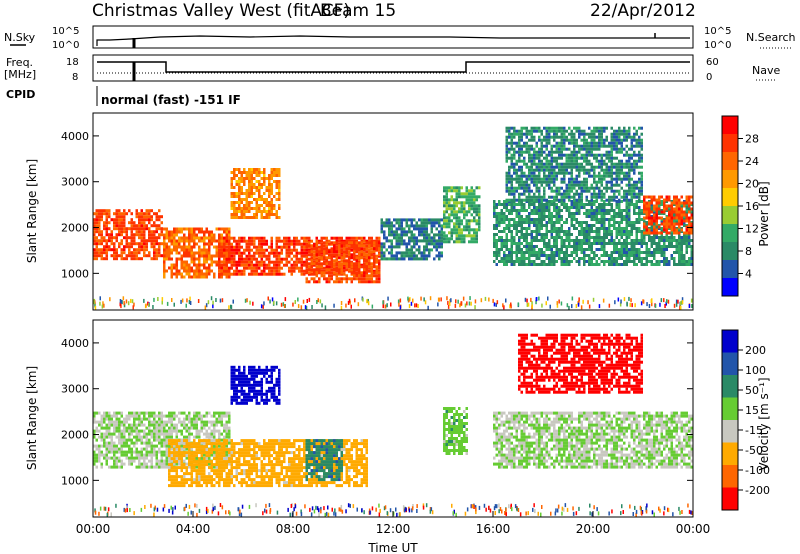 The image size is (800, 554). I want to click on power-speckle, so click(146, 305).